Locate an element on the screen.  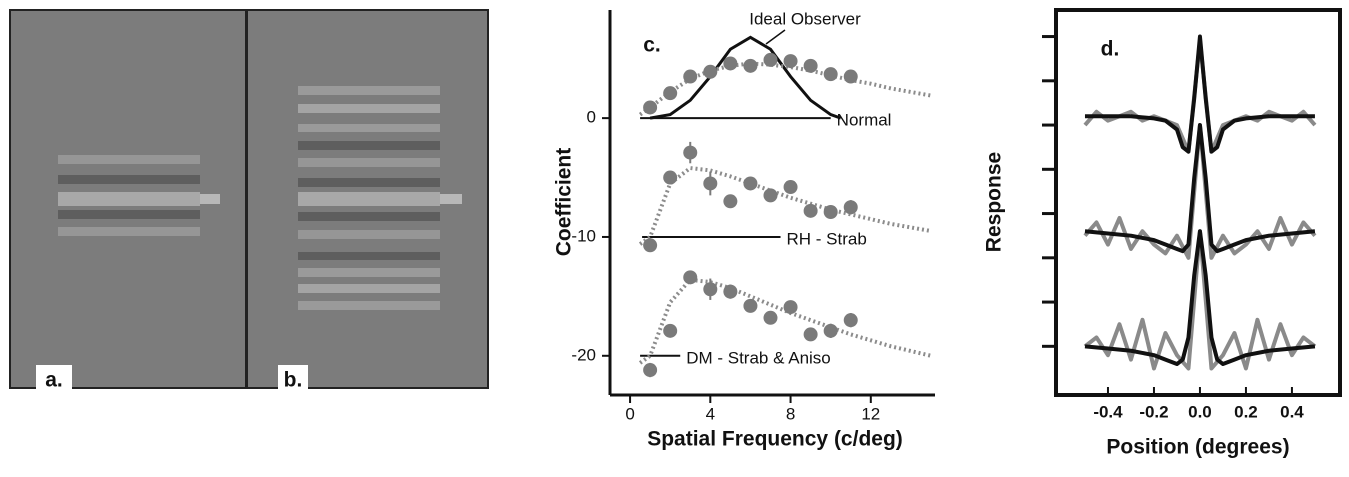
annotation-arrow is located at coordinates (775, 37).